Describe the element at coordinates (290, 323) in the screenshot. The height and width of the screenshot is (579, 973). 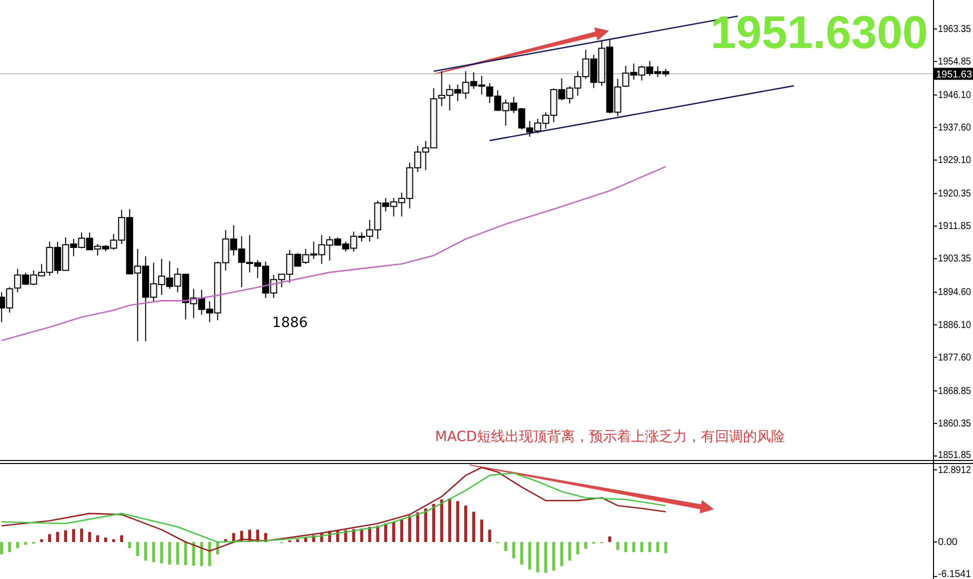
I see `annotation: 1886` at that location.